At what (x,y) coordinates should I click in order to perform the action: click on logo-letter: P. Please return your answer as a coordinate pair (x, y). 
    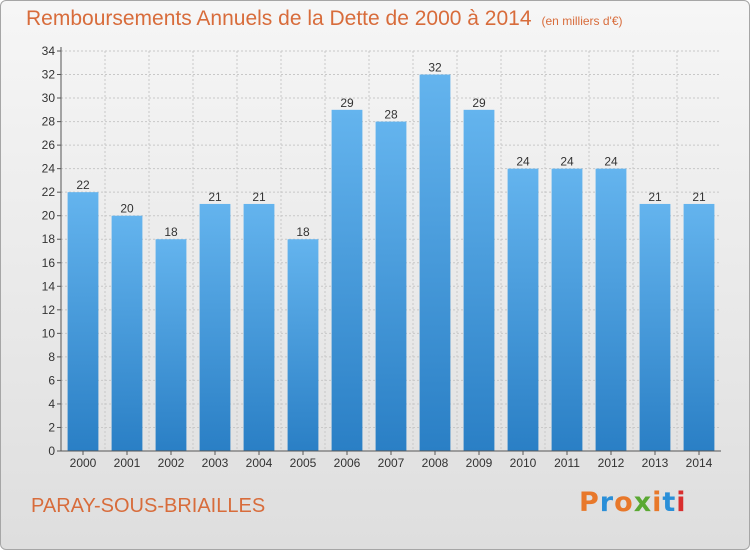
    Looking at the image, I should click on (589, 502).